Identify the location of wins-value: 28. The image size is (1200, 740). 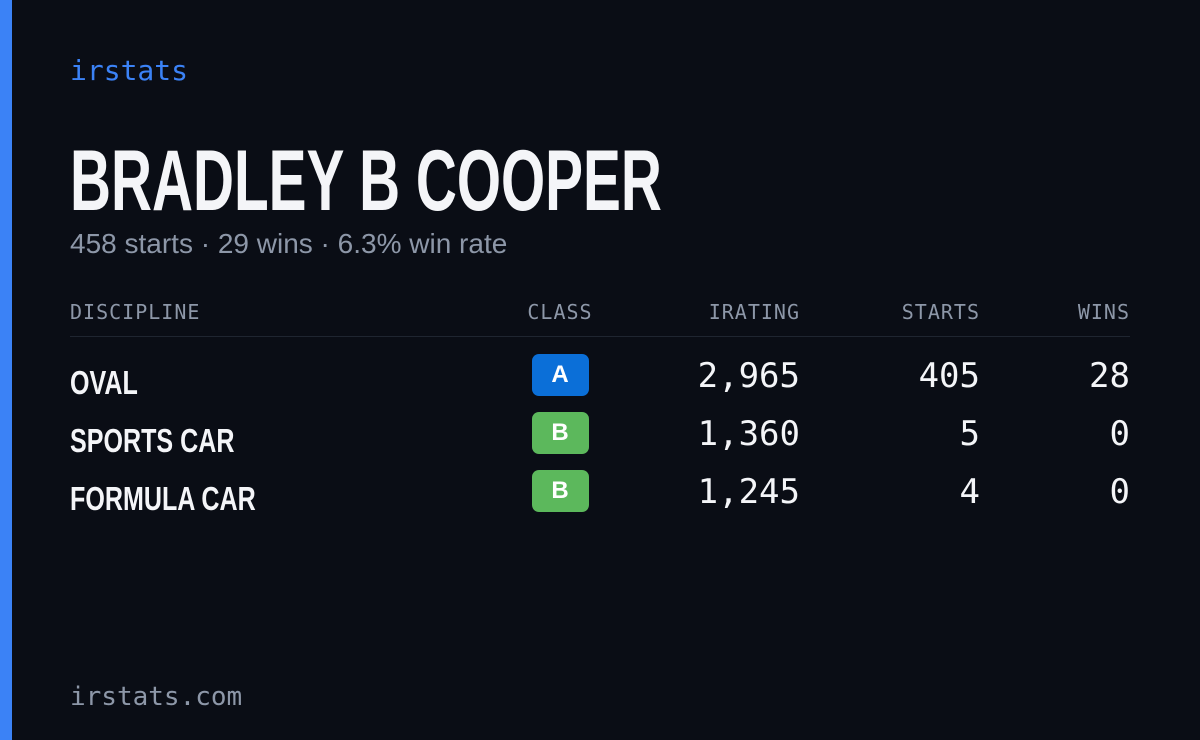
(1109, 376).